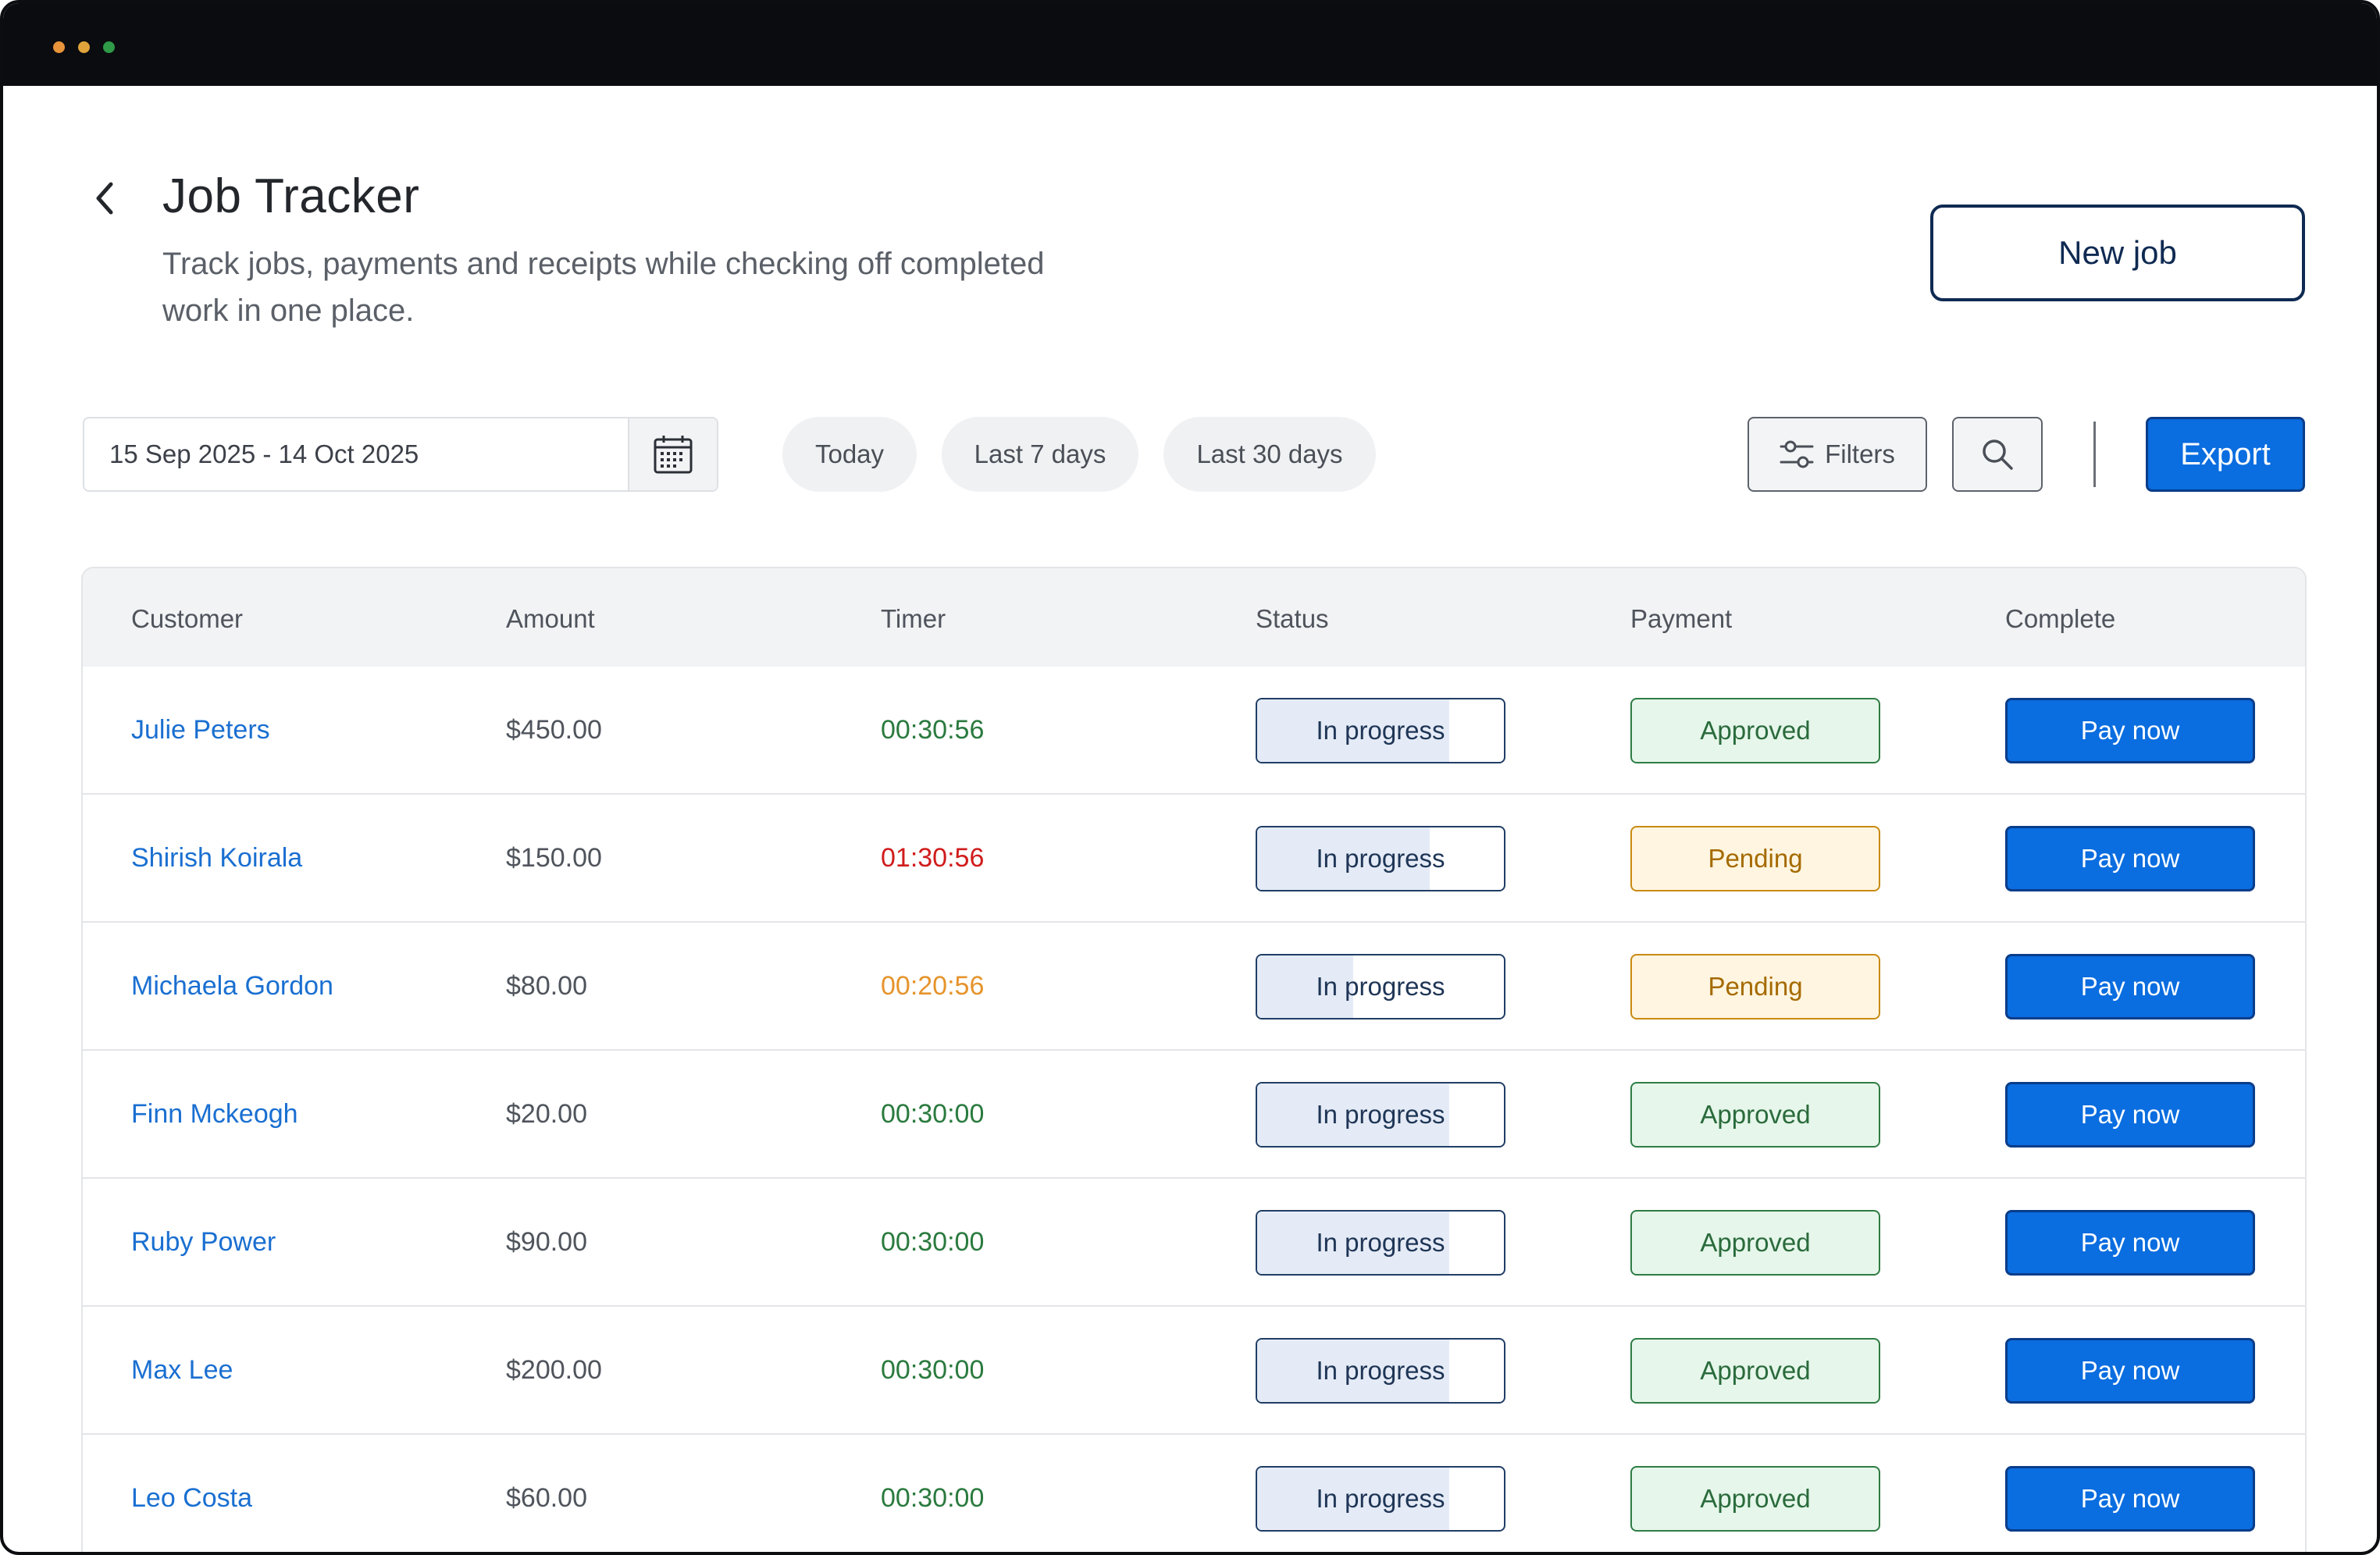 The width and height of the screenshot is (2380, 1555). I want to click on customer-name-link: Leo Costa, so click(191, 1498).